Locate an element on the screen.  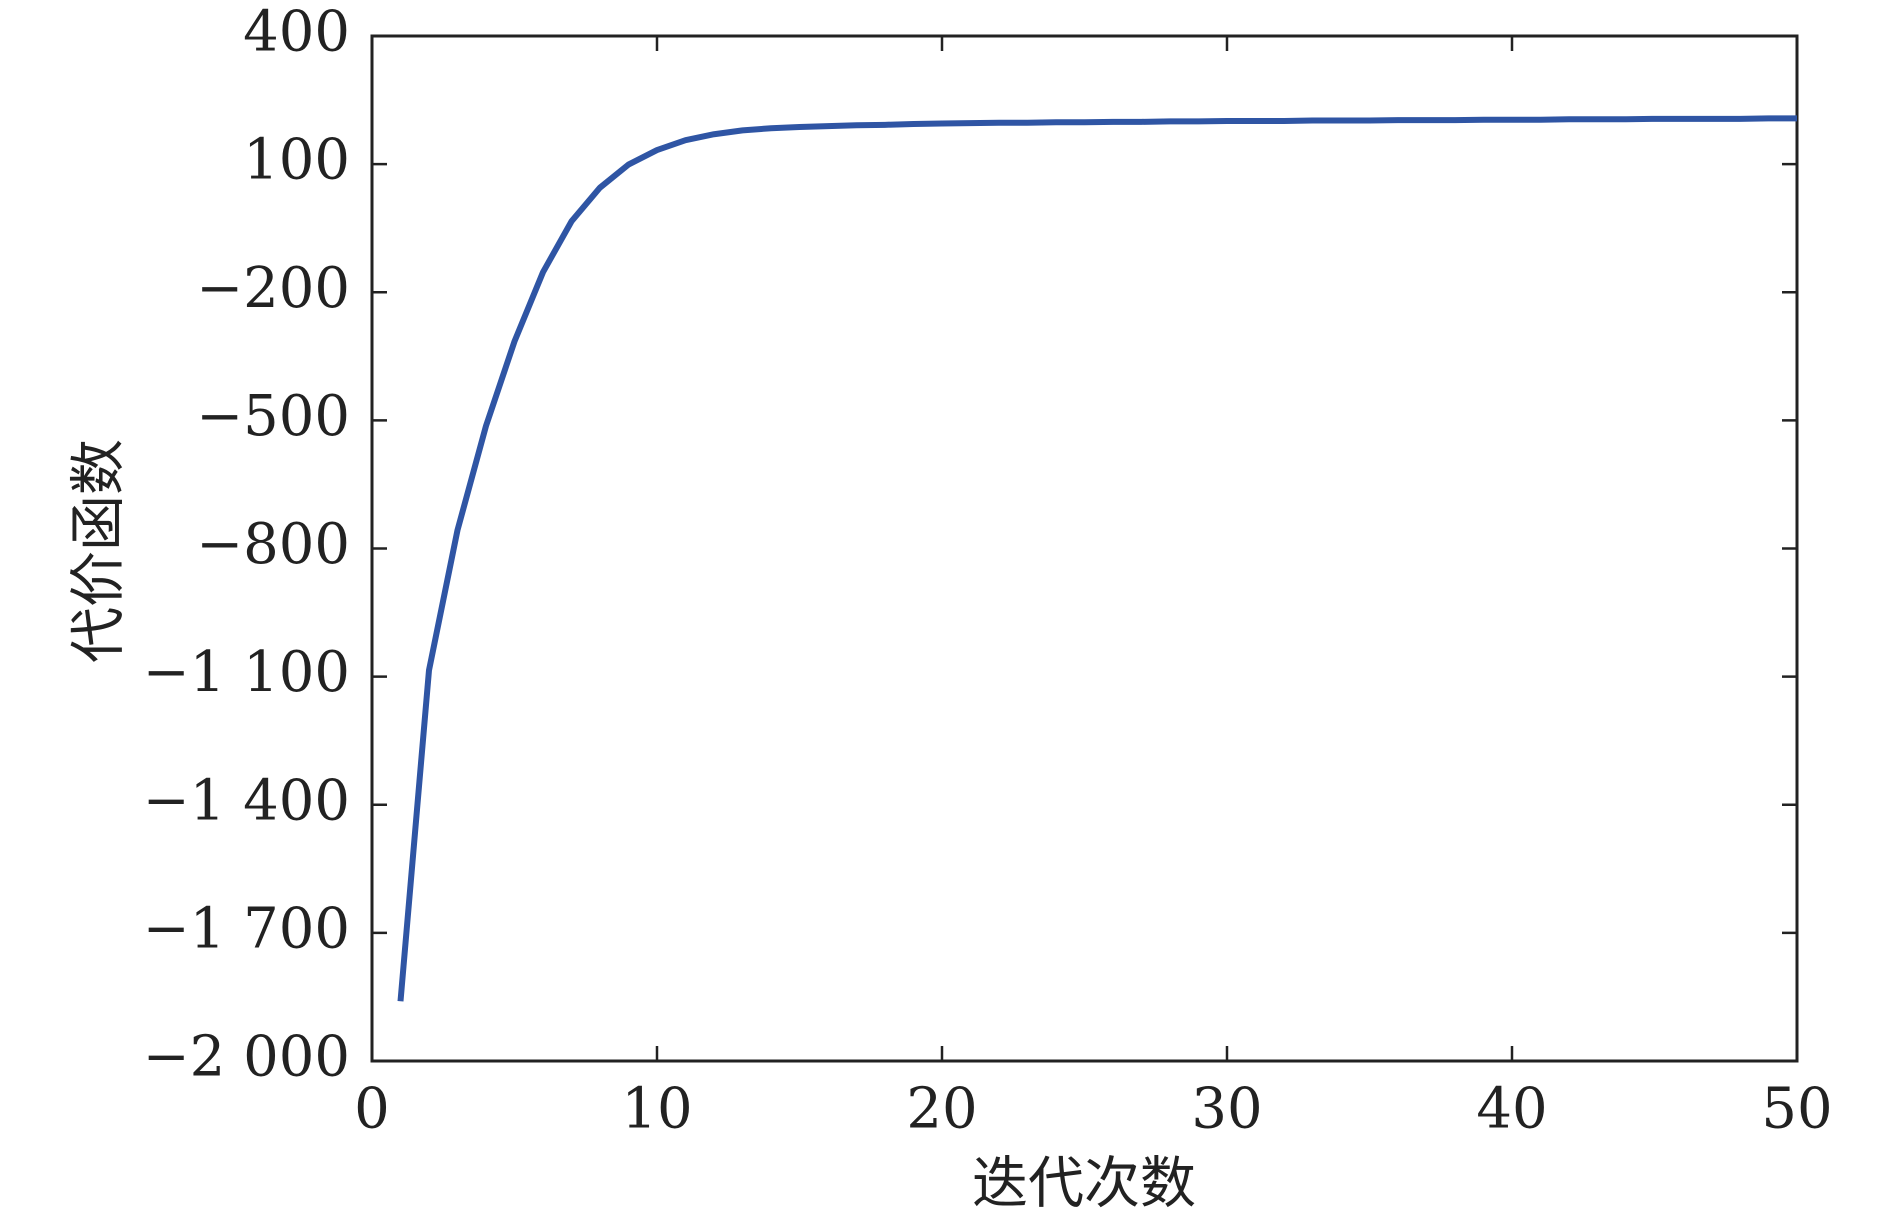
x-tick-label: 0 is located at coordinates (372, 1109).